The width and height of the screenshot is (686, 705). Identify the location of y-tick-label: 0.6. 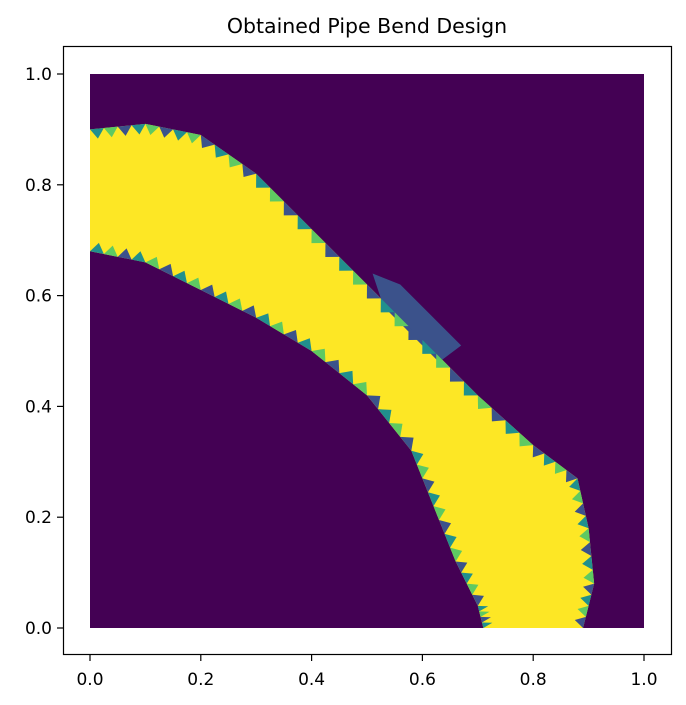
(38, 297).